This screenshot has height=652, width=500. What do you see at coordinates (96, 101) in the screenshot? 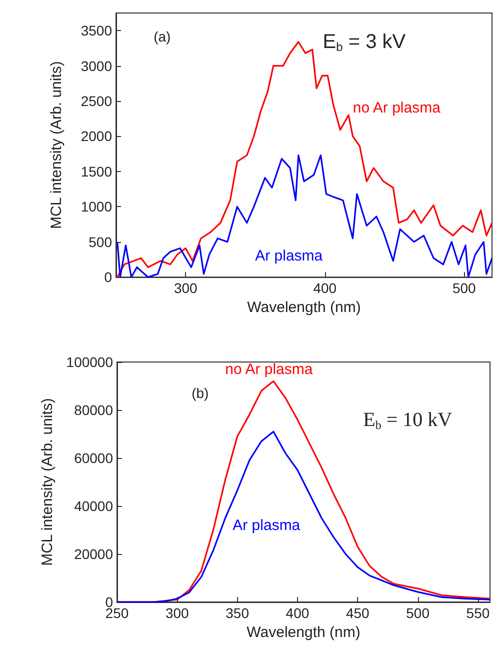
I see `y-tick-label: 2500` at bounding box center [96, 101].